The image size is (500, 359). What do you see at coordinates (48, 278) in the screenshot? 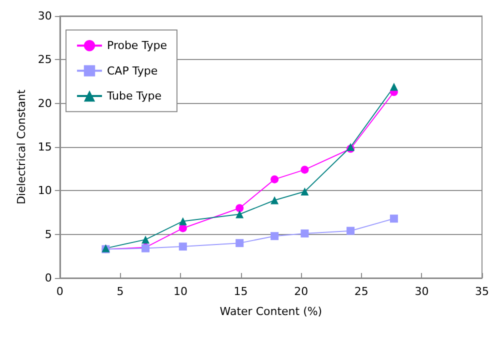
I see `y-tick-label: 0` at bounding box center [48, 278].